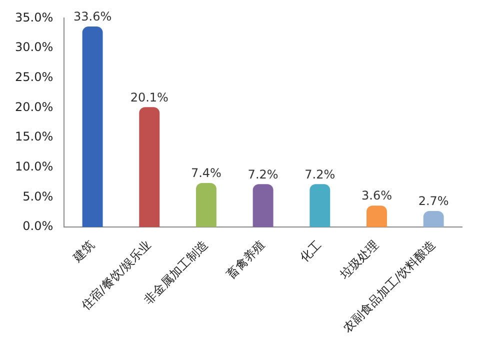  What do you see at coordinates (246, 260) in the screenshot?
I see `x-tick-label: 畜禽养殖` at bounding box center [246, 260].